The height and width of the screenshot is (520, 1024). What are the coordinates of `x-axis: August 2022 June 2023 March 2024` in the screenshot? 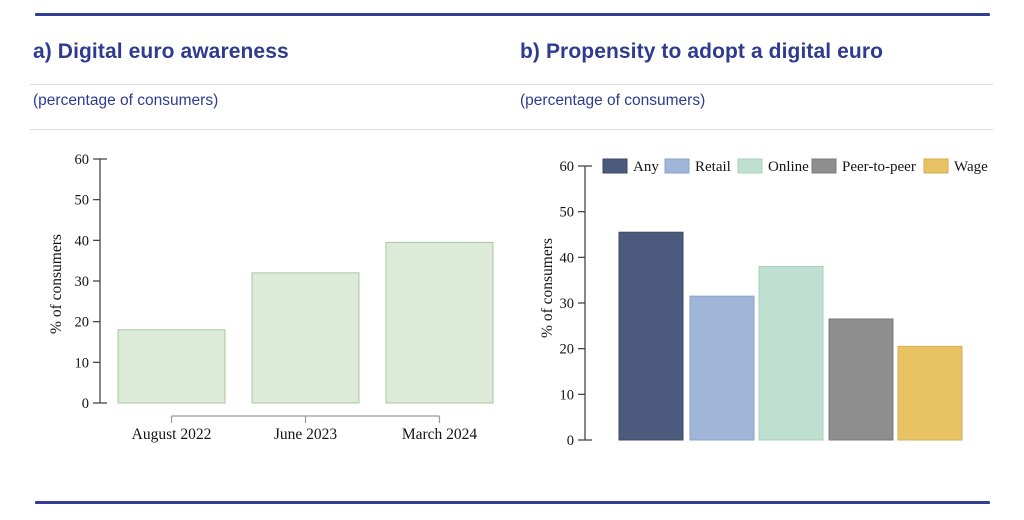 It's located at (305, 429).